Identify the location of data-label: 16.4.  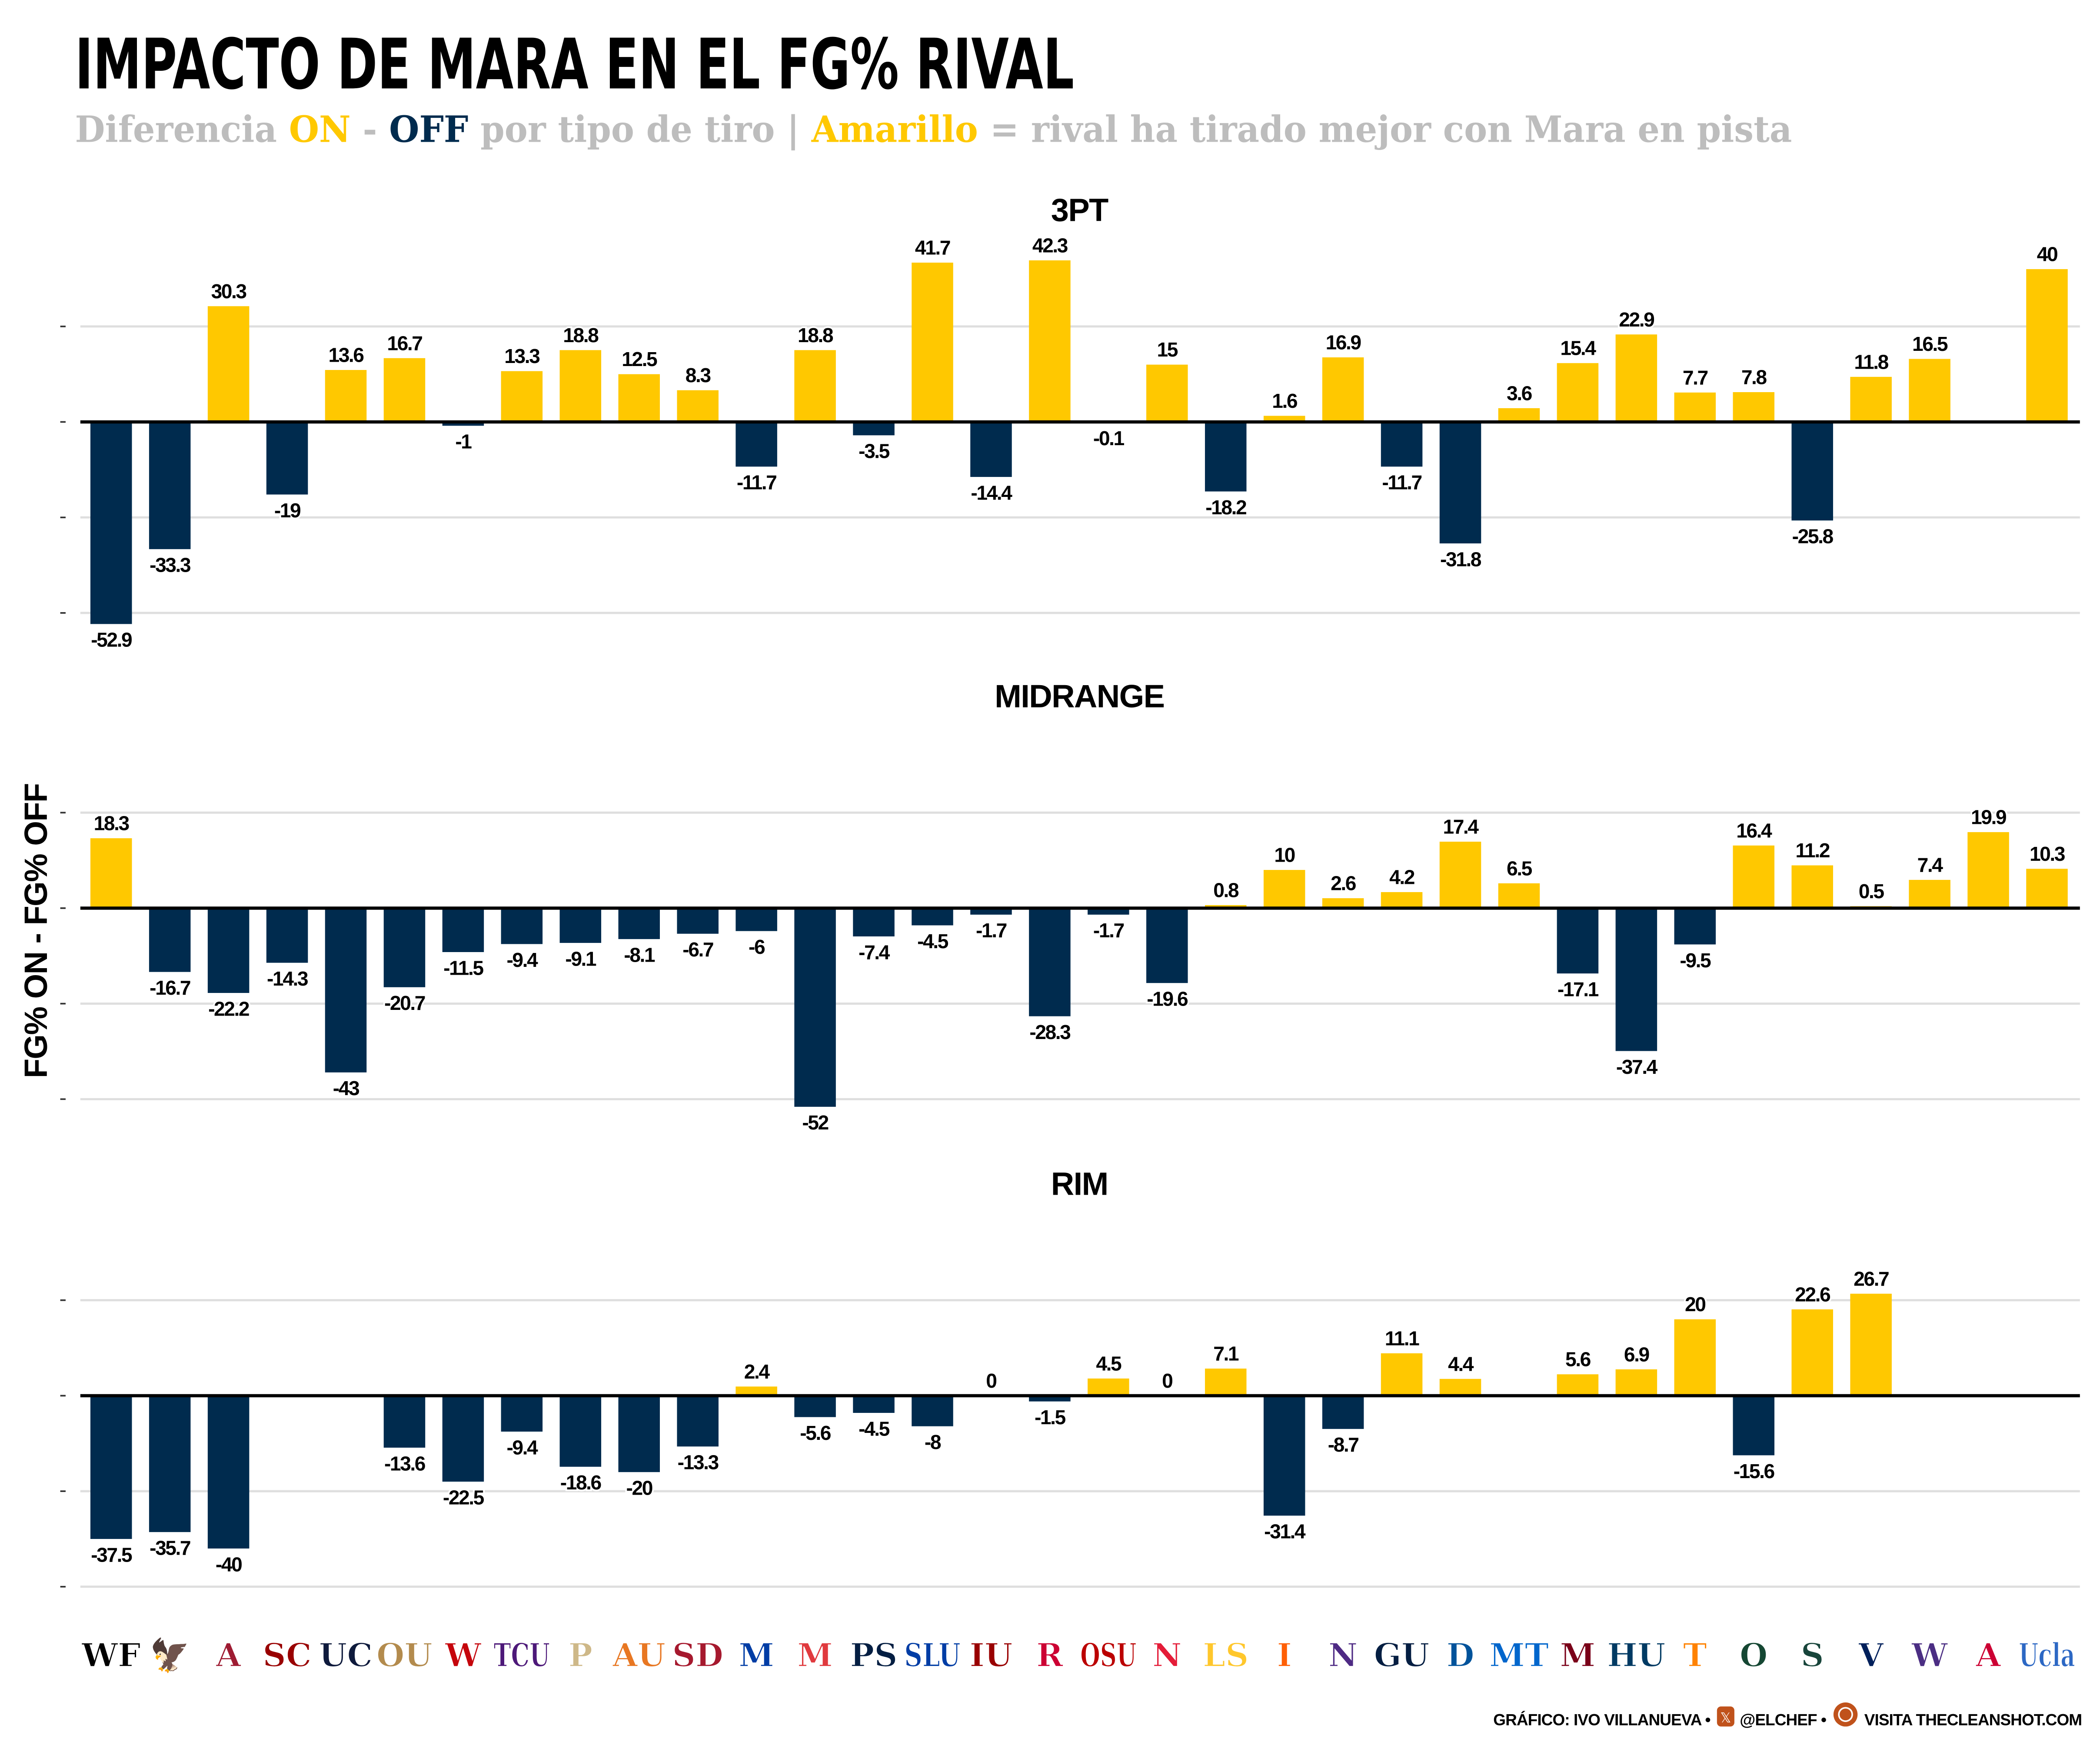
(1754, 831).